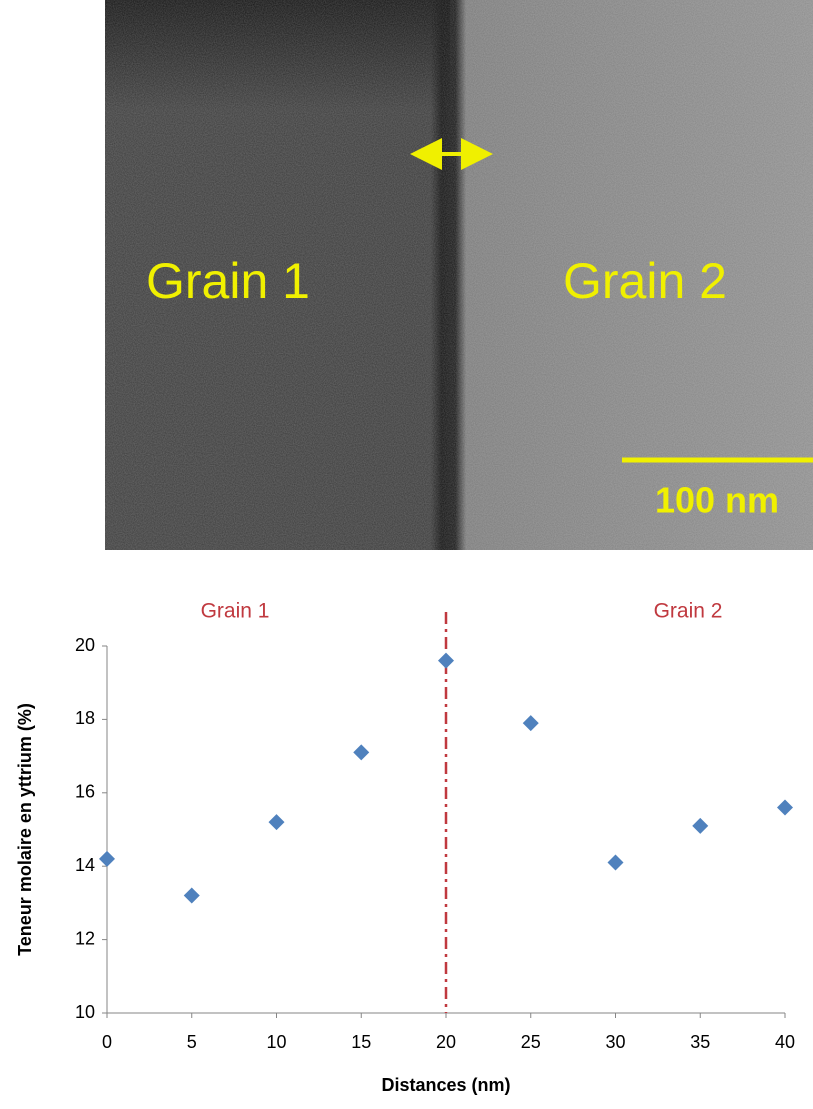 This screenshot has height=1109, width=813. Describe the element at coordinates (85, 865) in the screenshot. I see `y-tick-label: 14` at that location.